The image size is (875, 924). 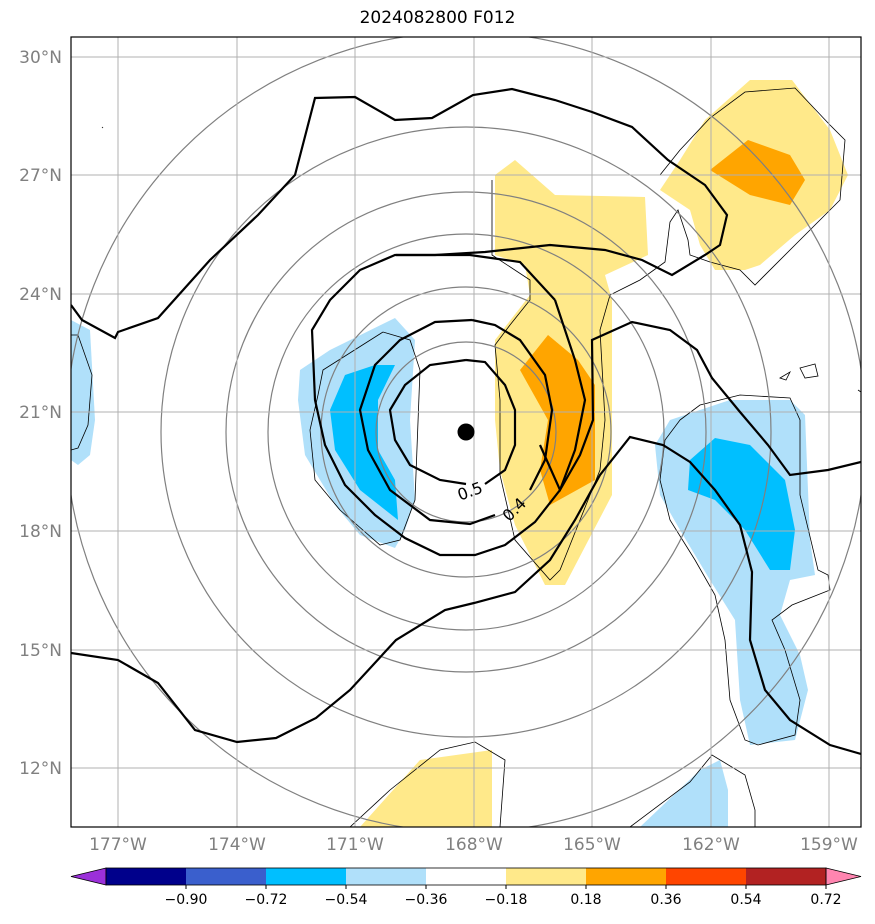 I want to click on contour-0.5, so click(x=427, y=422).